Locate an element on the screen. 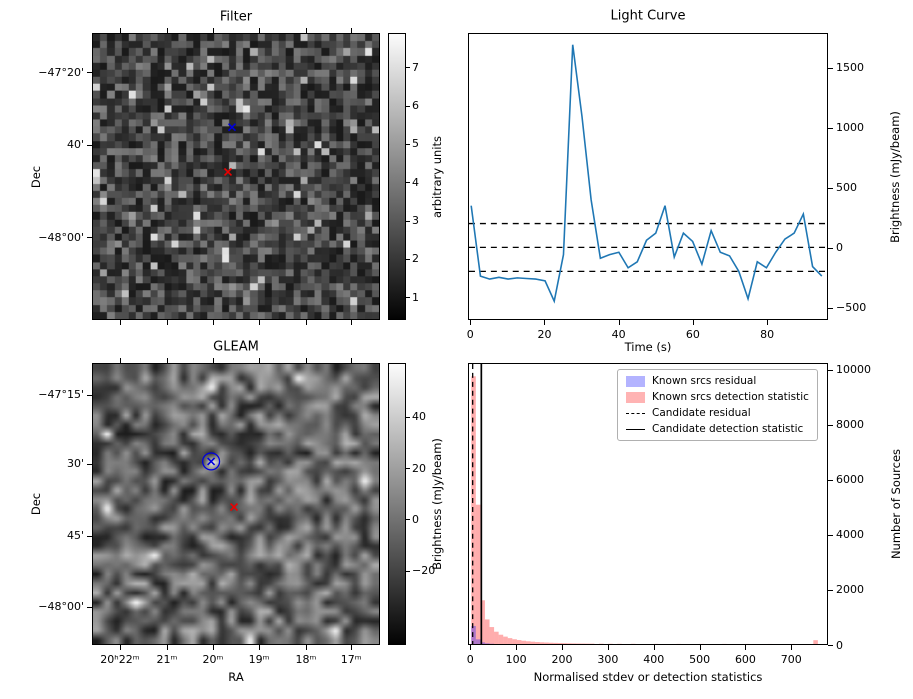 This screenshot has width=913, height=699. gleam-colorbar-tick-label: 20 is located at coordinates (419, 468).